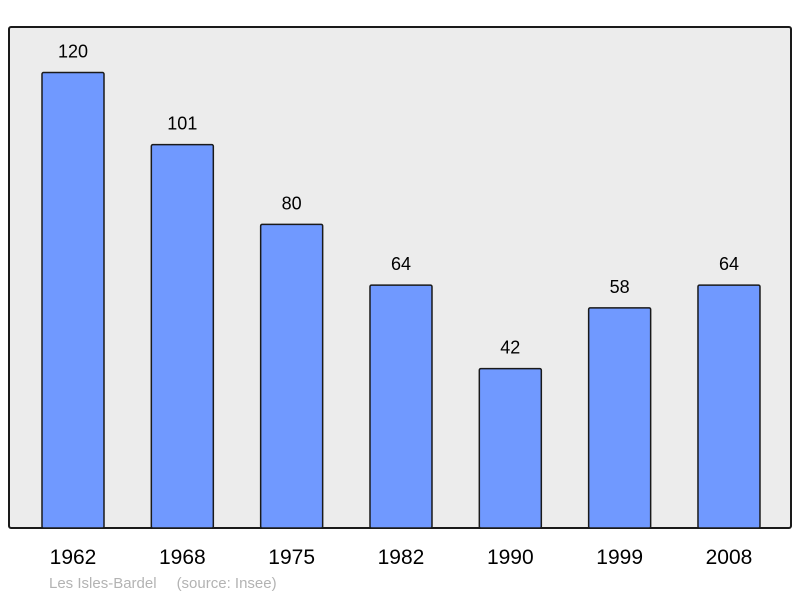 The width and height of the screenshot is (800, 598). I want to click on data-label-1975: 80, so click(292, 203).